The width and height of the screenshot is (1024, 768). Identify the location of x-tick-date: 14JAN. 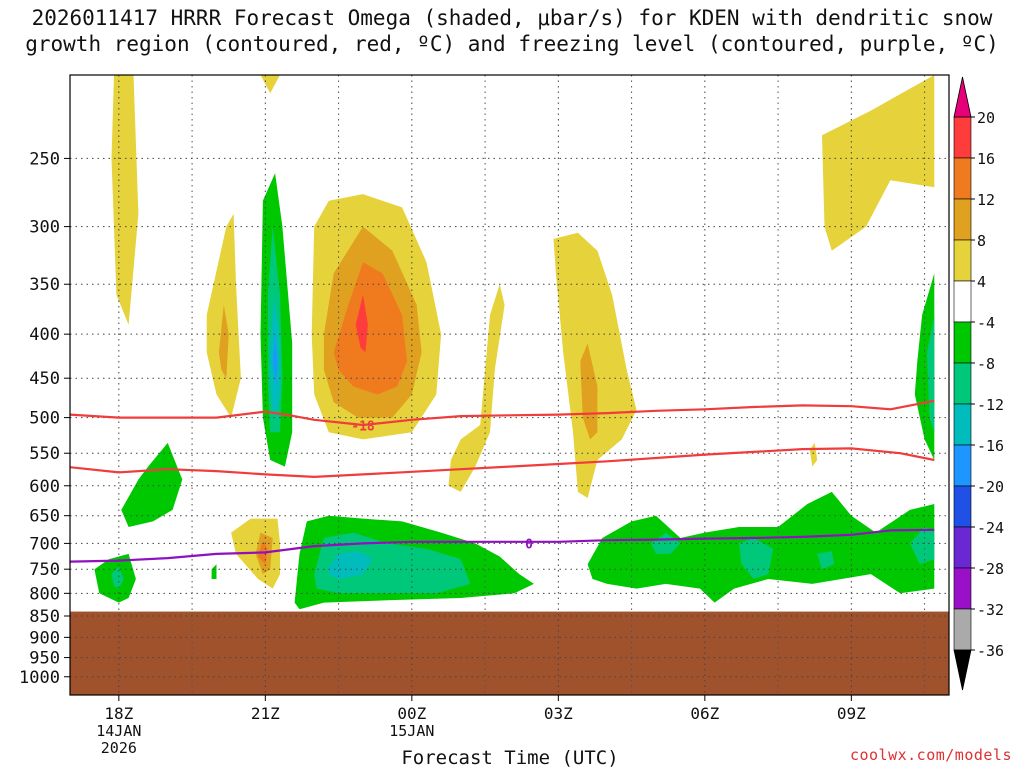
(118, 731).